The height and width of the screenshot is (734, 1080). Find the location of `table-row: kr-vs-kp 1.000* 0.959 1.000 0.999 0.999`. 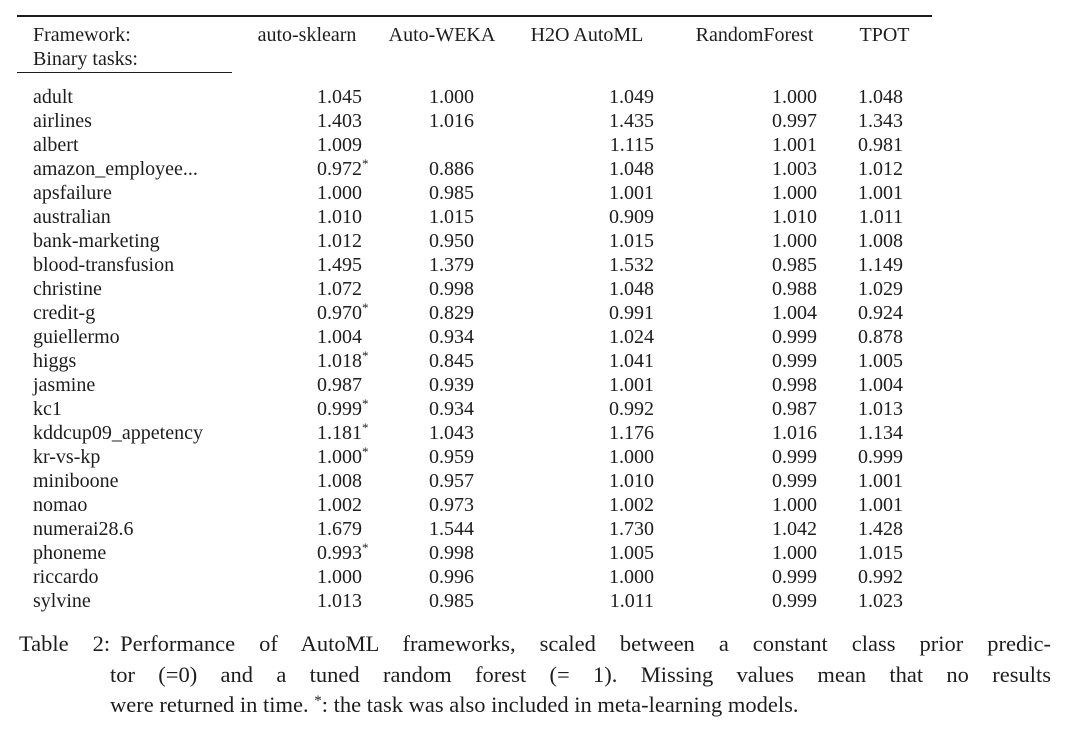

table-row: kr-vs-kp 1.000* 0.959 1.000 0.999 0.999 is located at coordinates (474, 457).